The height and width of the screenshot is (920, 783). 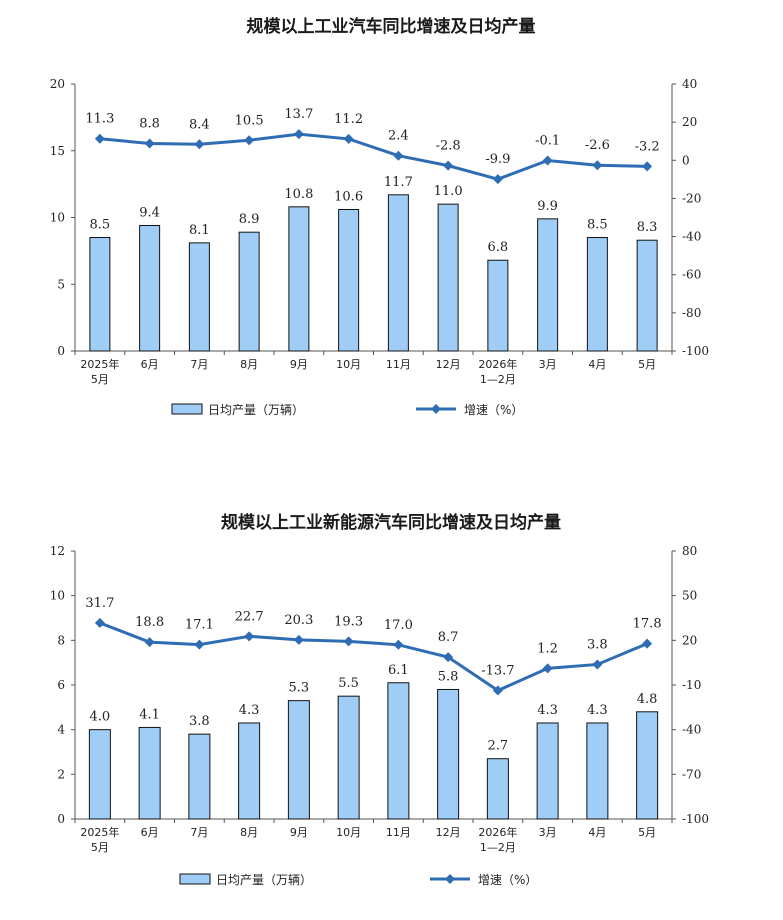 I want to click on bar-value-label: 6.8, so click(x=498, y=247).